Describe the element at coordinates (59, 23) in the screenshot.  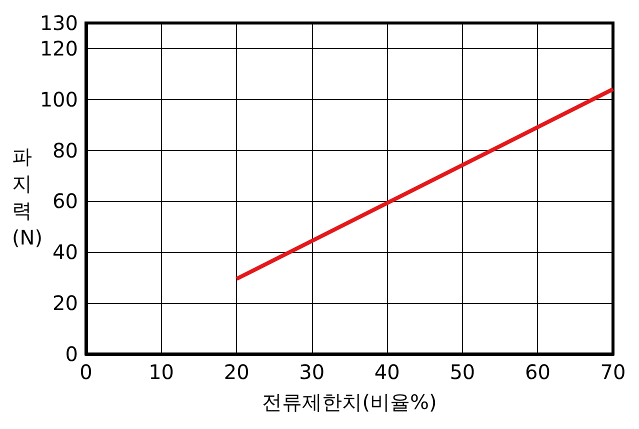
I see `y-tick-label: 130` at that location.